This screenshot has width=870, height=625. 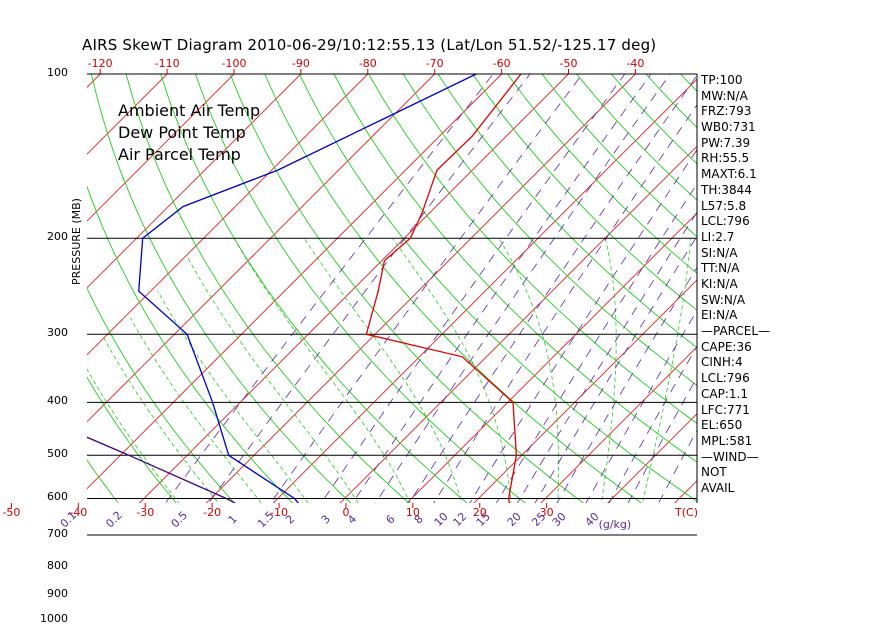 What do you see at coordinates (435, 63) in the screenshot?
I see `top-tick-label: -70` at bounding box center [435, 63].